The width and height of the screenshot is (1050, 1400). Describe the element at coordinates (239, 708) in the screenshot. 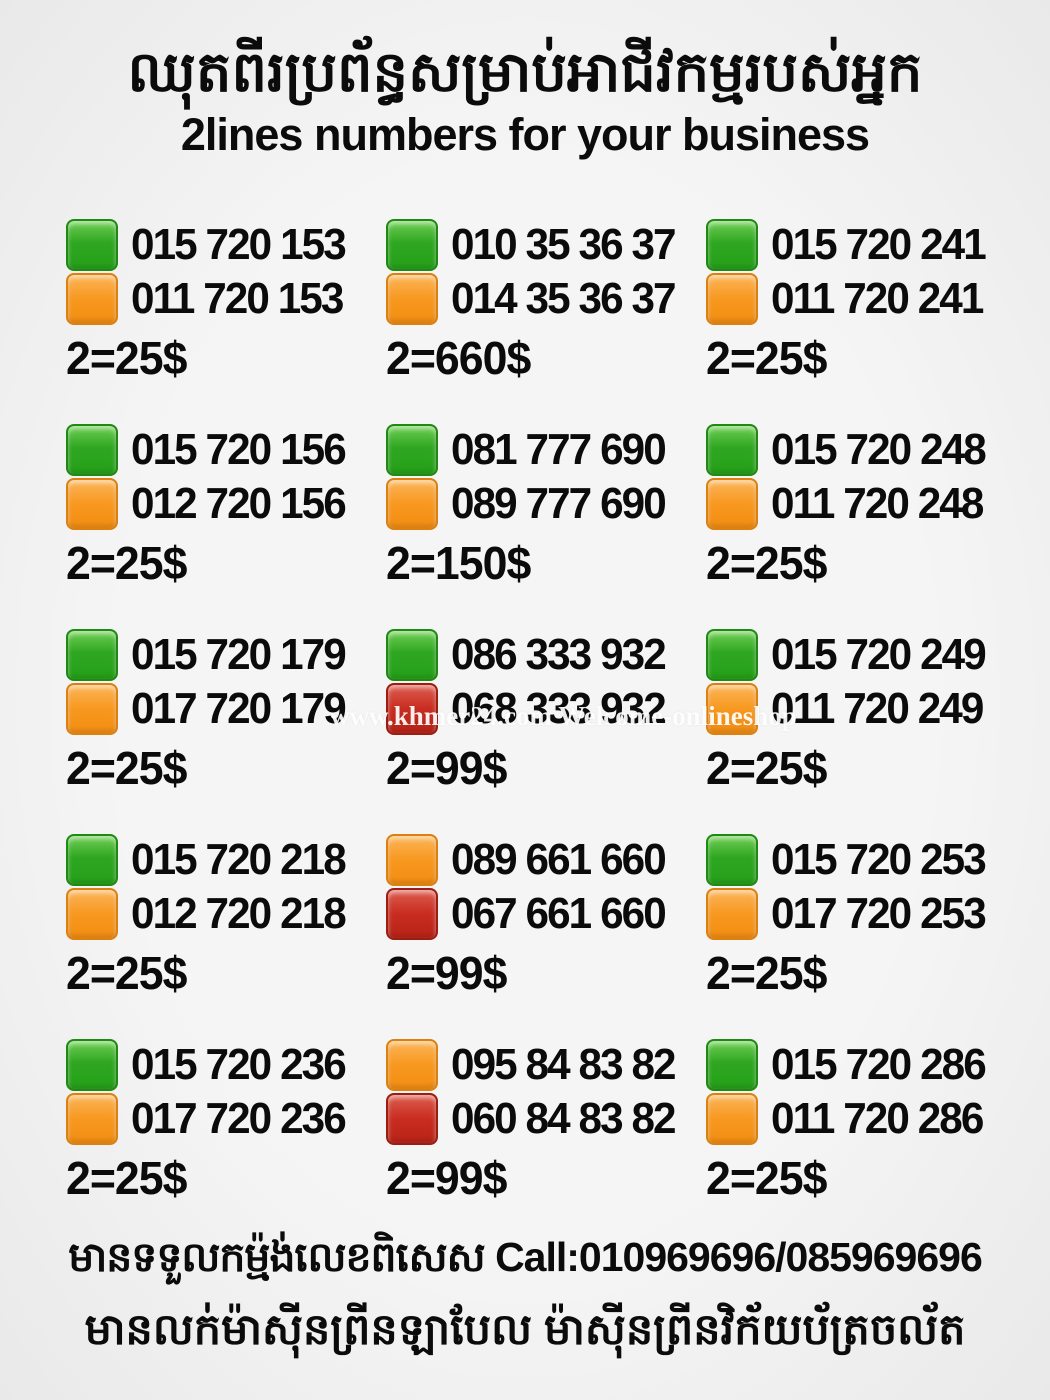

I see `phone-number: 017 720 179` at that location.